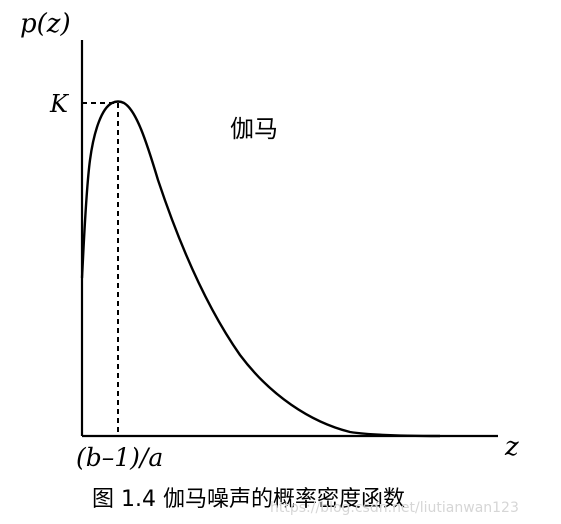 The height and width of the screenshot is (524, 561). I want to click on y-axis-label: p(z), so click(45, 24).